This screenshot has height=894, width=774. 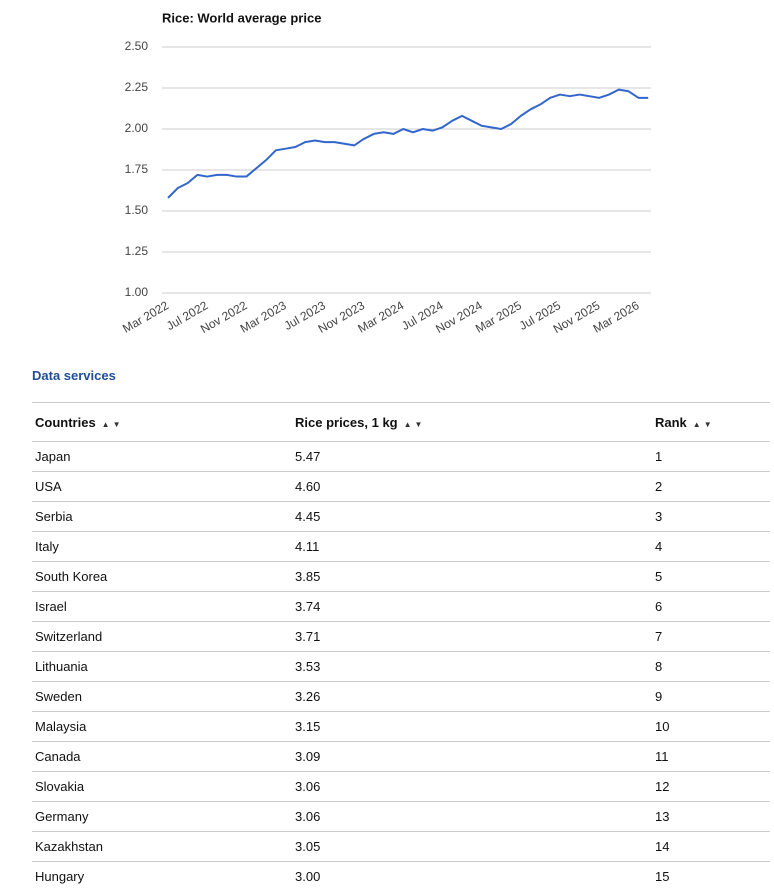 What do you see at coordinates (711, 726) in the screenshot?
I see `table-cell: 10` at bounding box center [711, 726].